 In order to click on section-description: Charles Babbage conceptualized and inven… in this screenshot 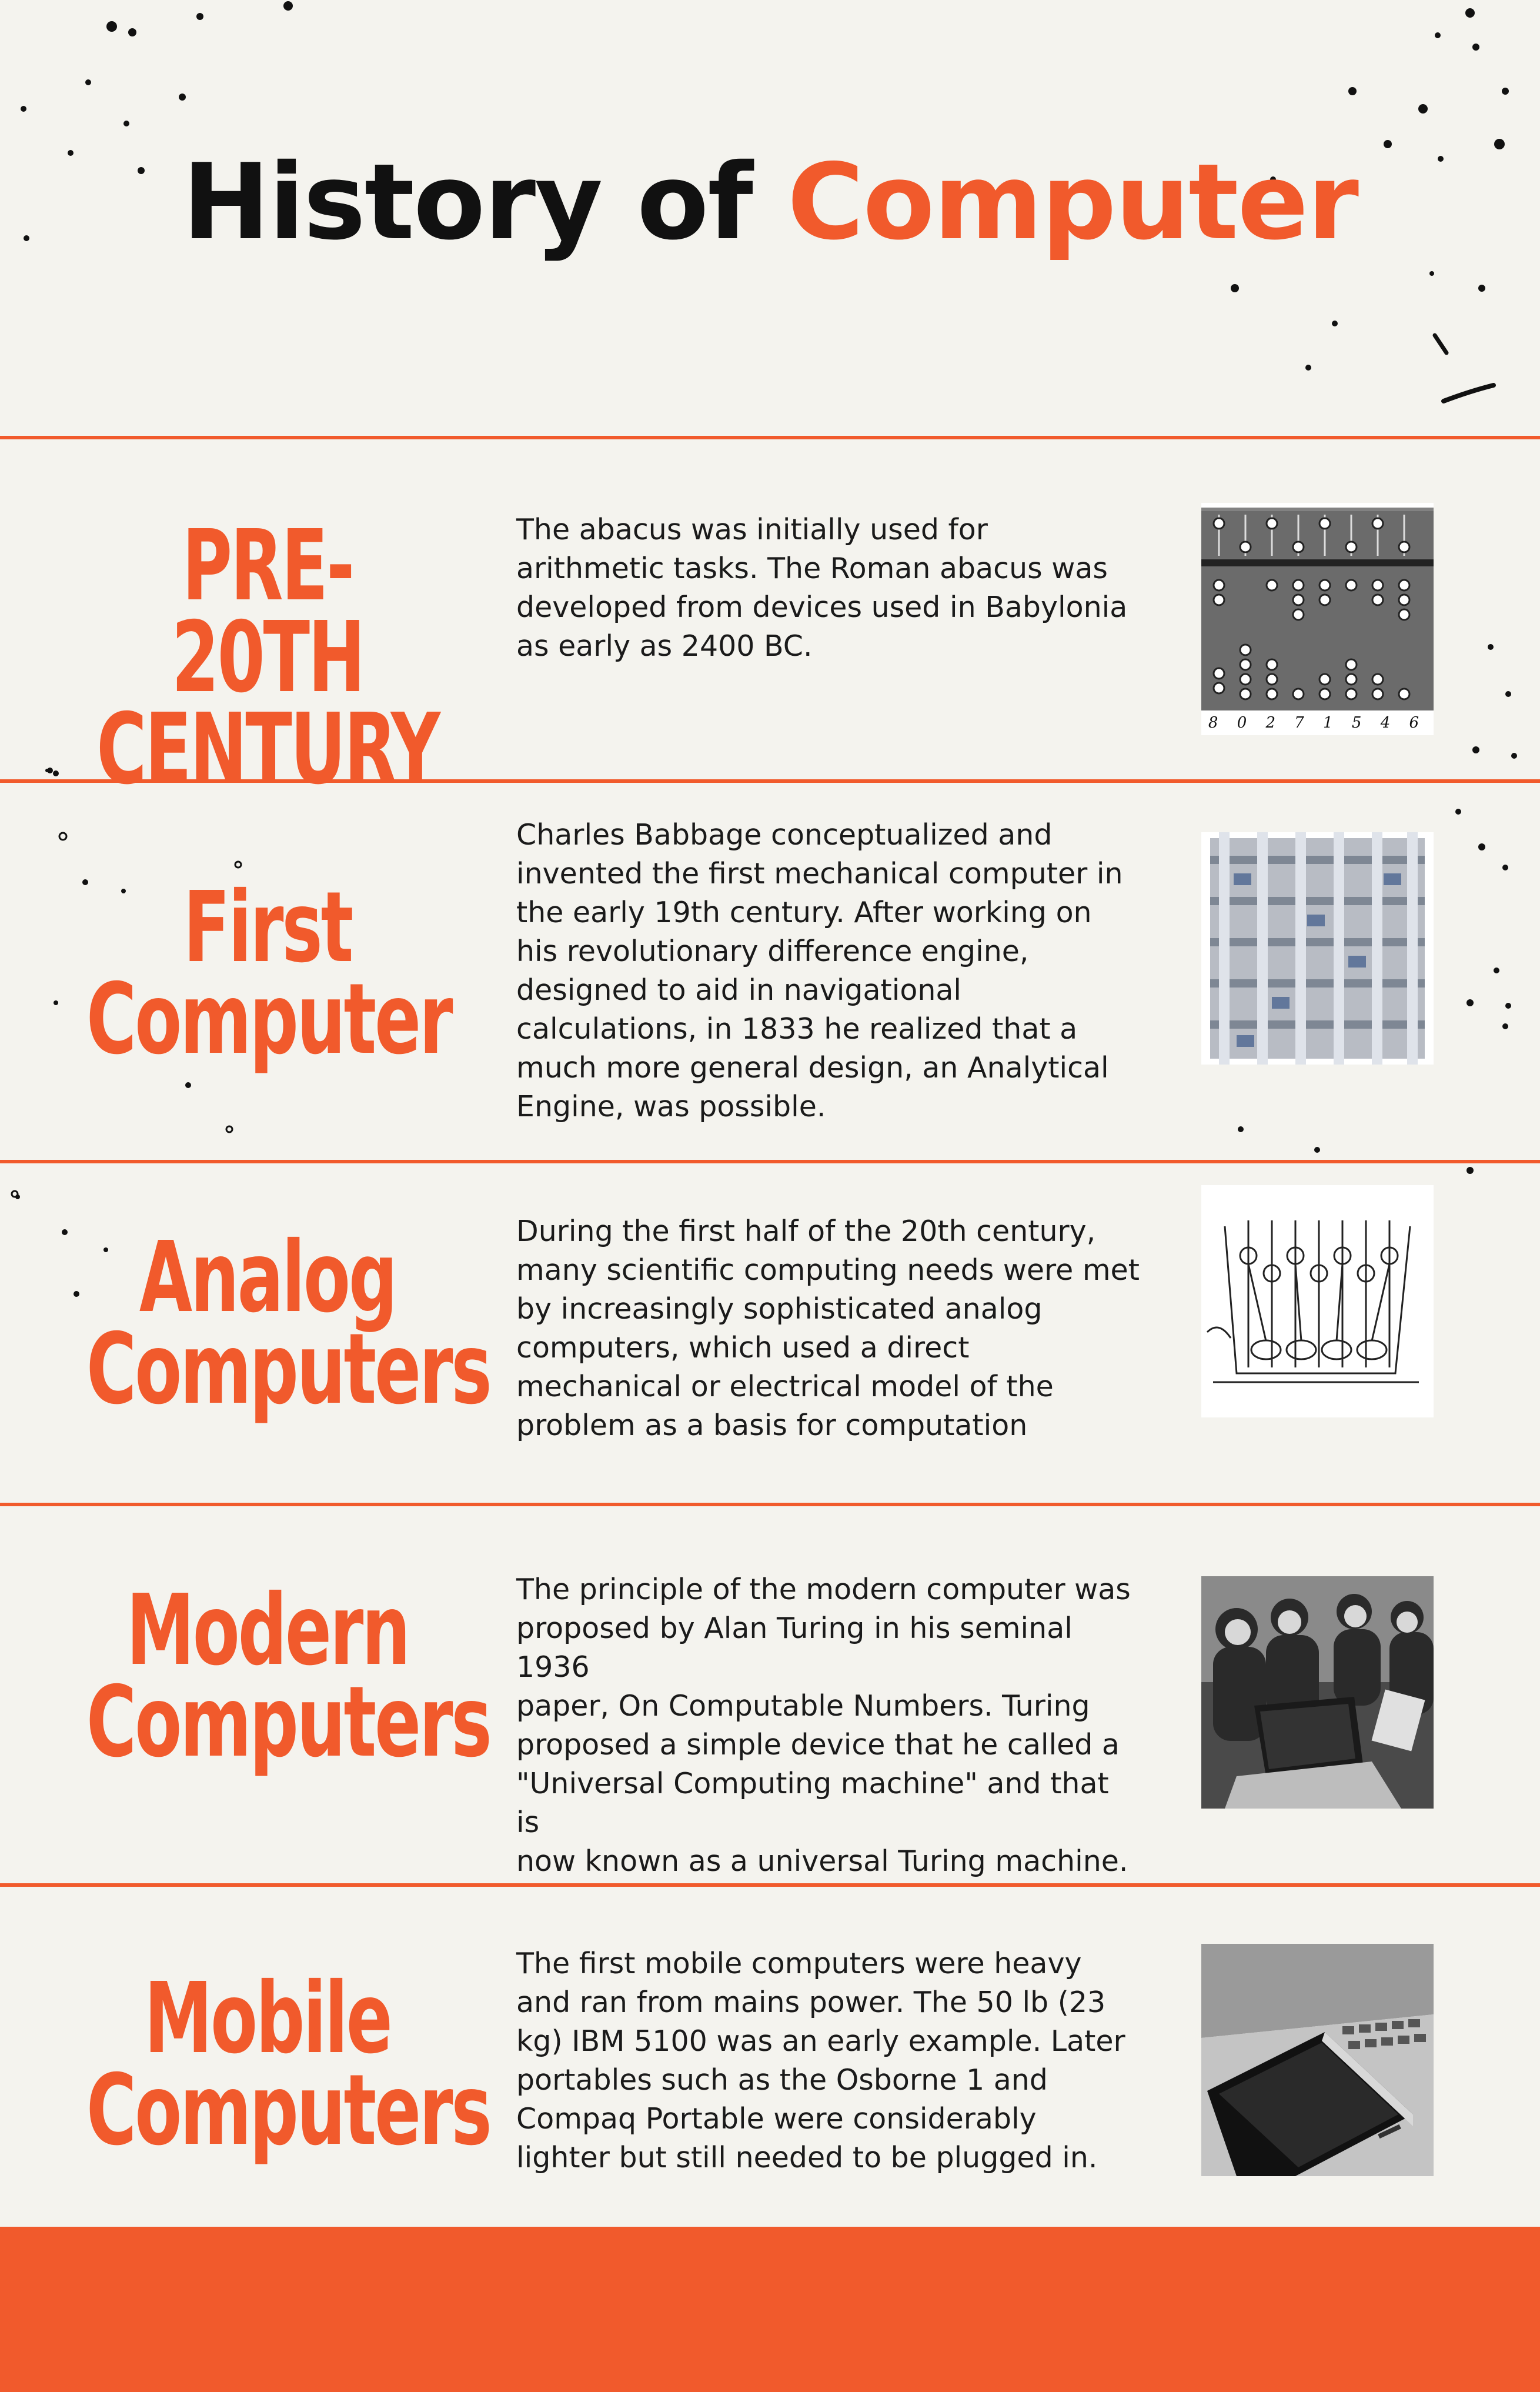, I will do `click(819, 971)`.